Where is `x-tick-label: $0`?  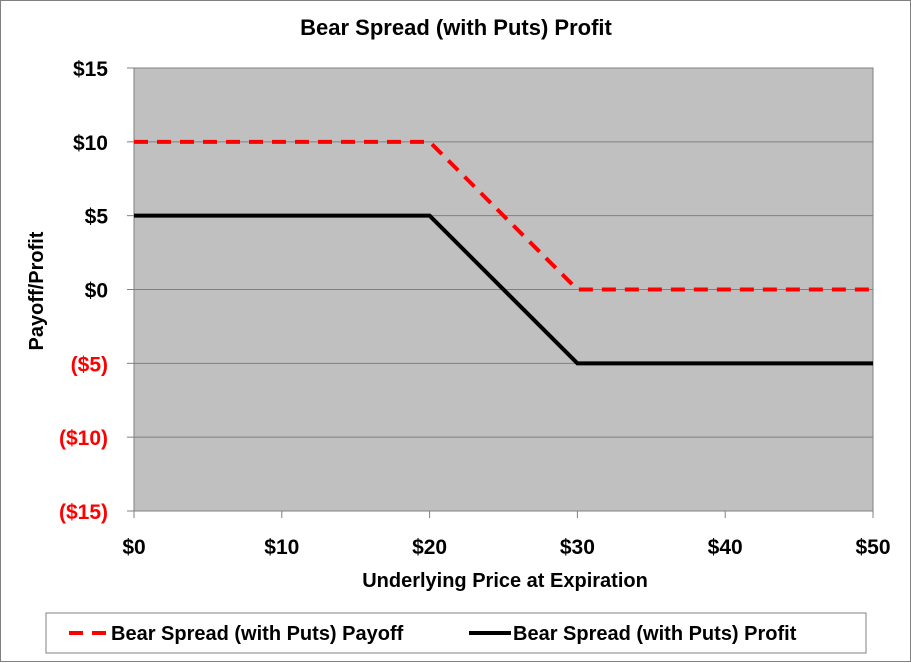 x-tick-label: $0 is located at coordinates (133, 547).